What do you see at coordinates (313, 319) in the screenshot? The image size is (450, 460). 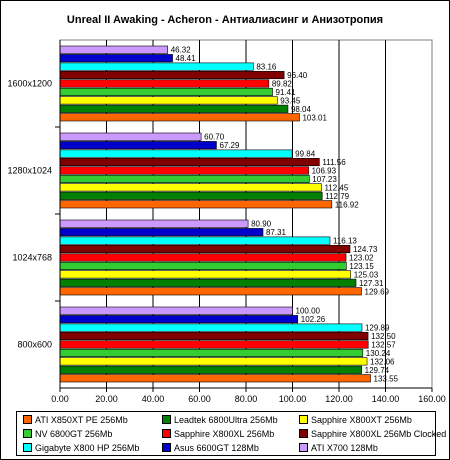 I see `data-label: 102.26` at bounding box center [313, 319].